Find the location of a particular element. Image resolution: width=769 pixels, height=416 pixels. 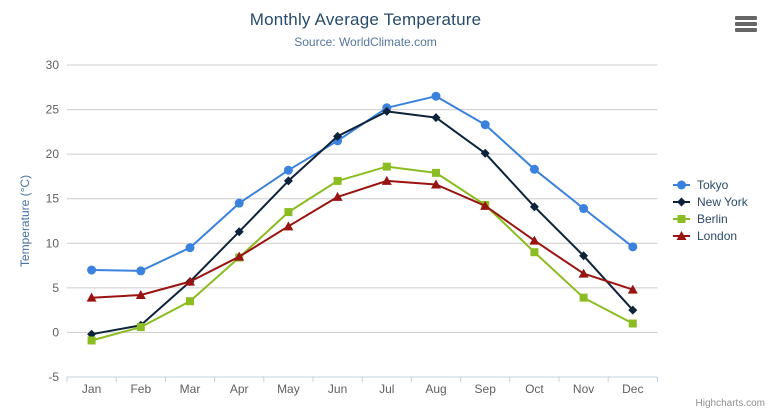

highcharts-credit: Highcharts.com is located at coordinates (730, 403).